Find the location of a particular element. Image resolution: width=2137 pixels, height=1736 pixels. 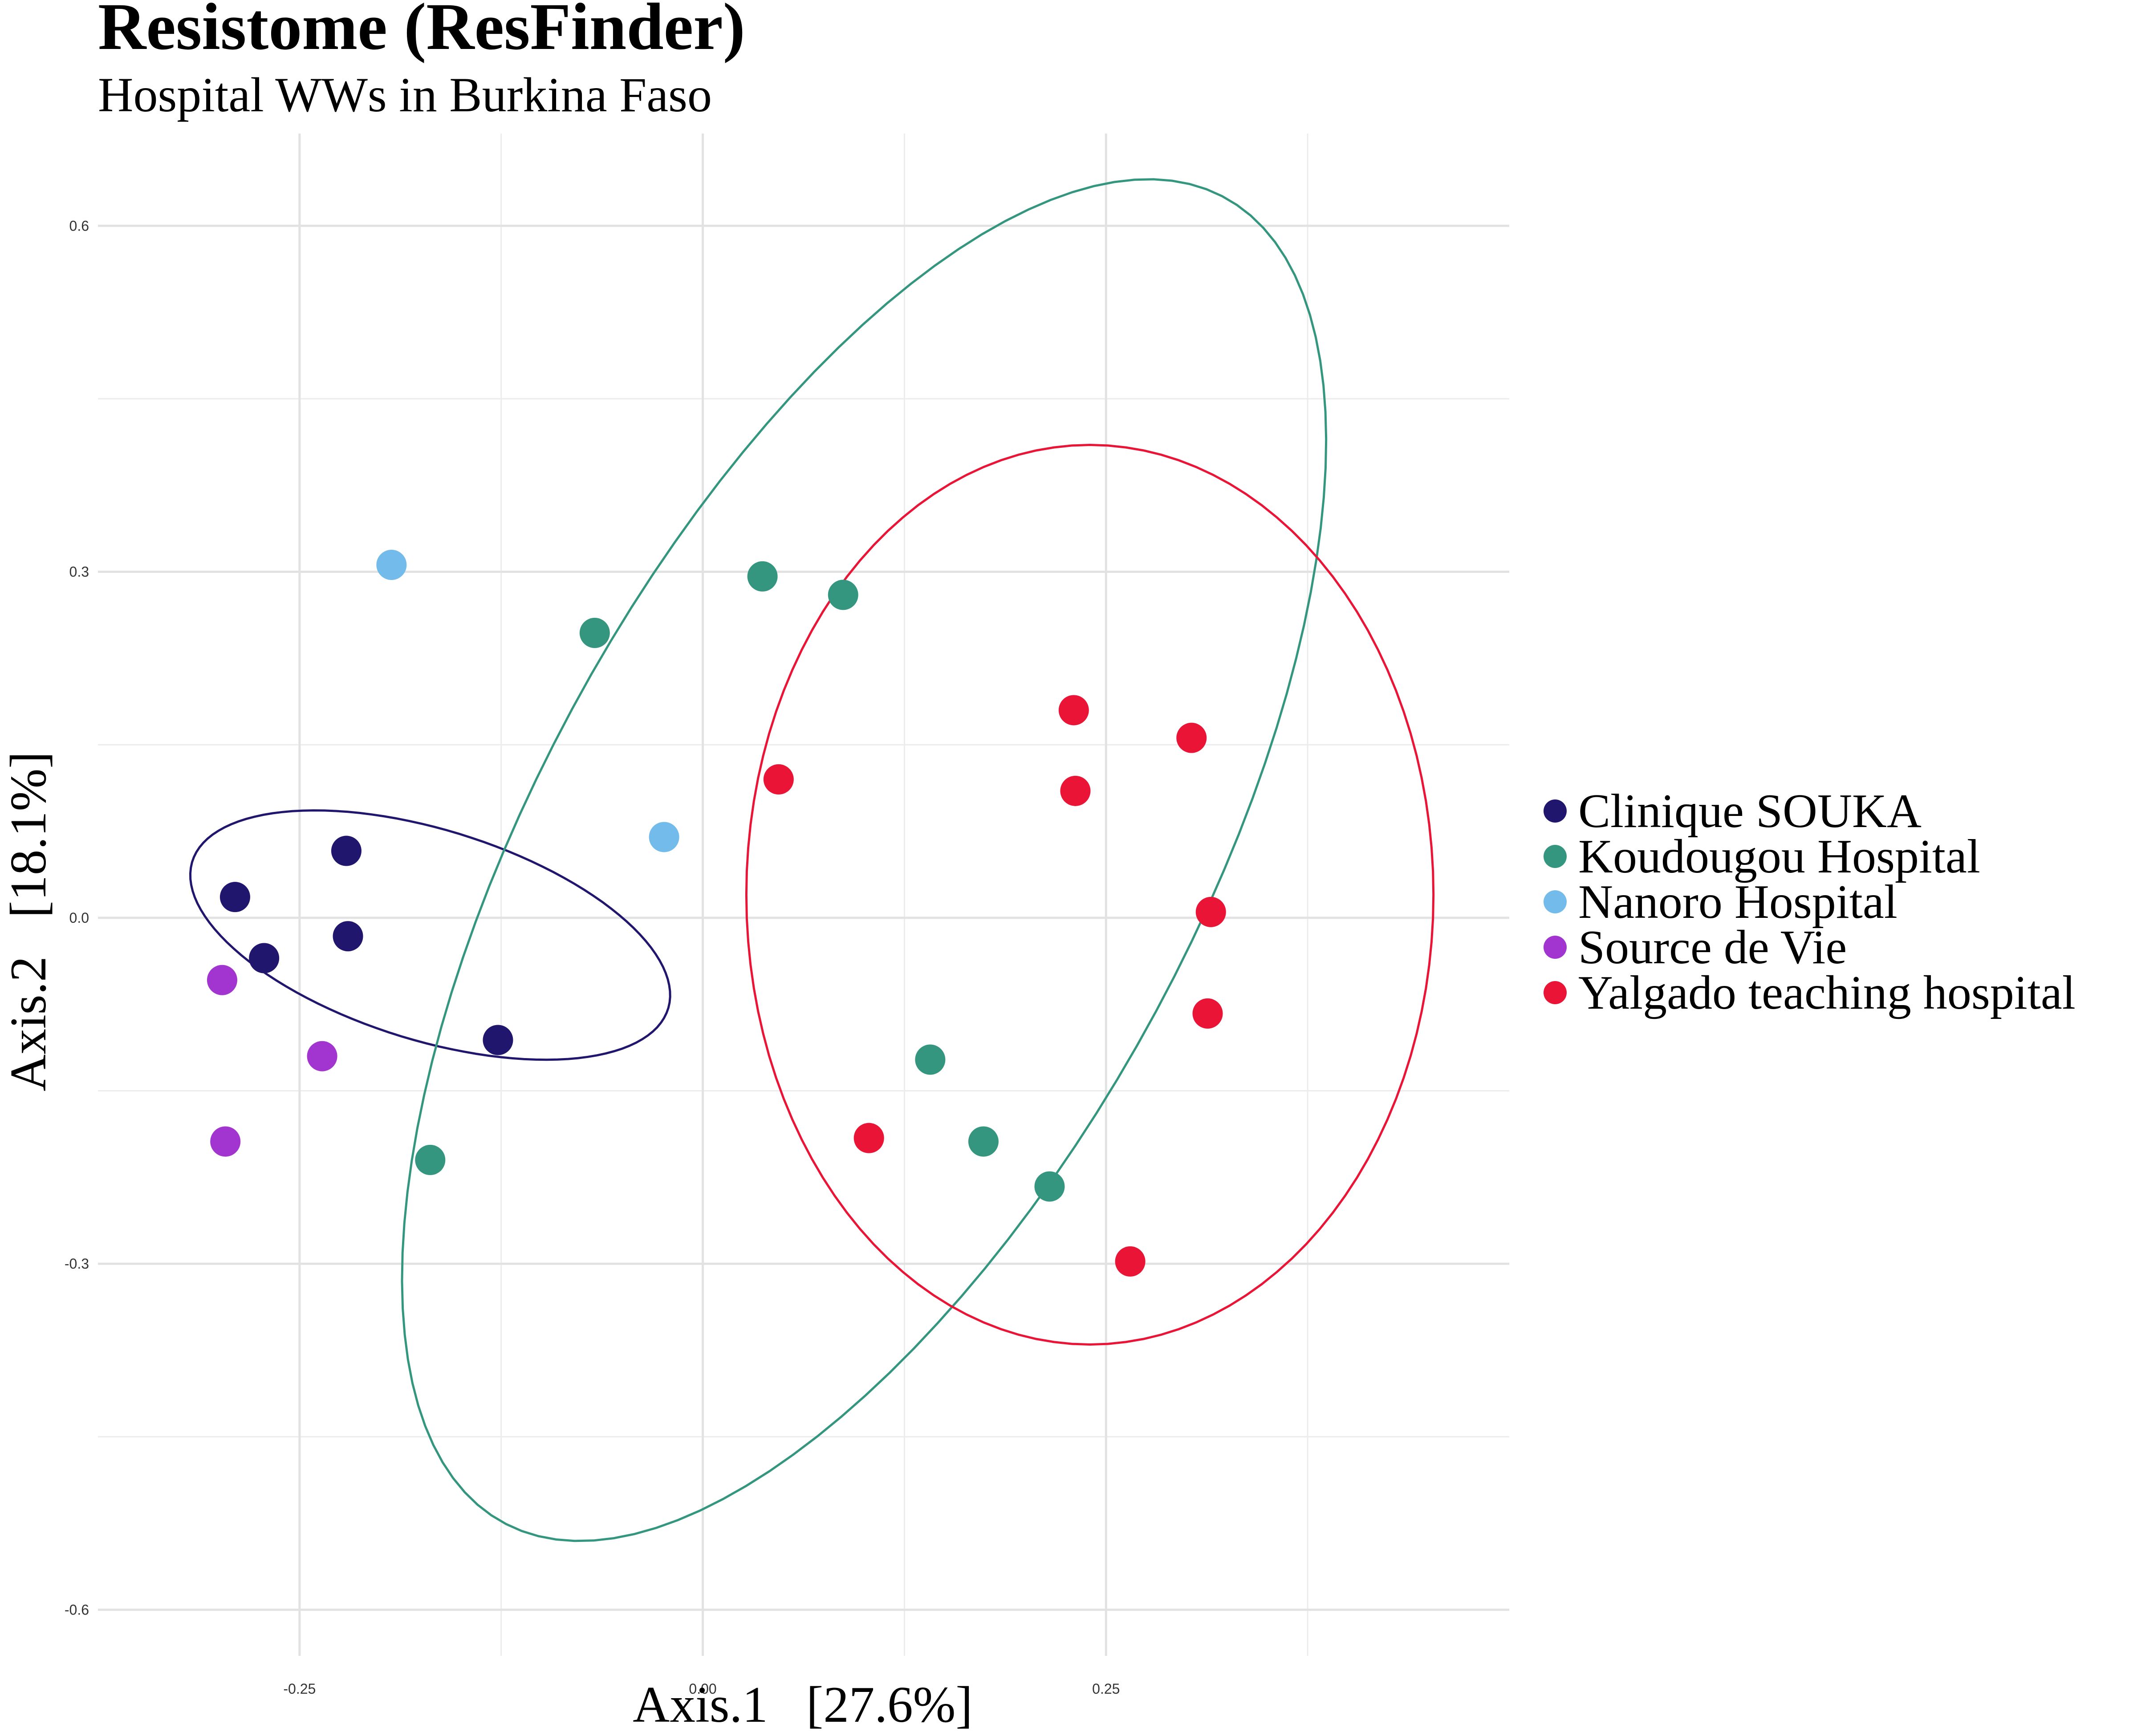

y-tick-label: 0.0 is located at coordinates (79, 918).